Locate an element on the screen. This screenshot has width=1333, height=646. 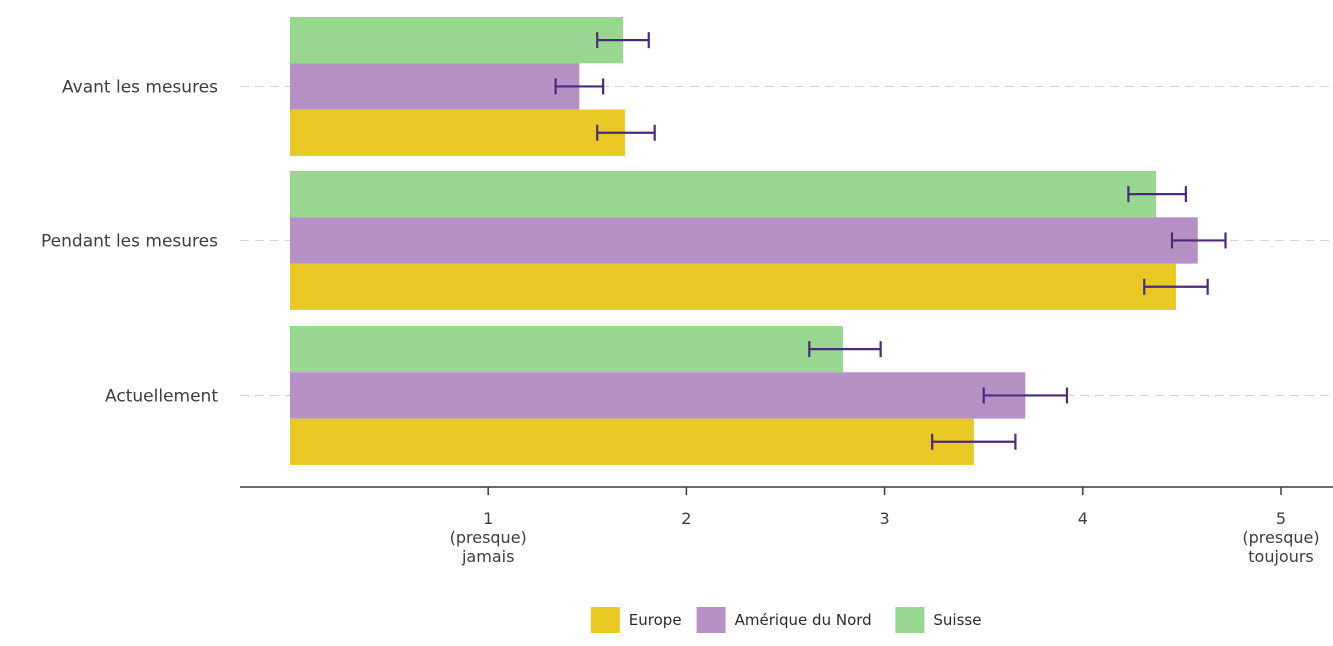
error-bar-amerique-du-nord-avant-les-mesures is located at coordinates (579, 86).